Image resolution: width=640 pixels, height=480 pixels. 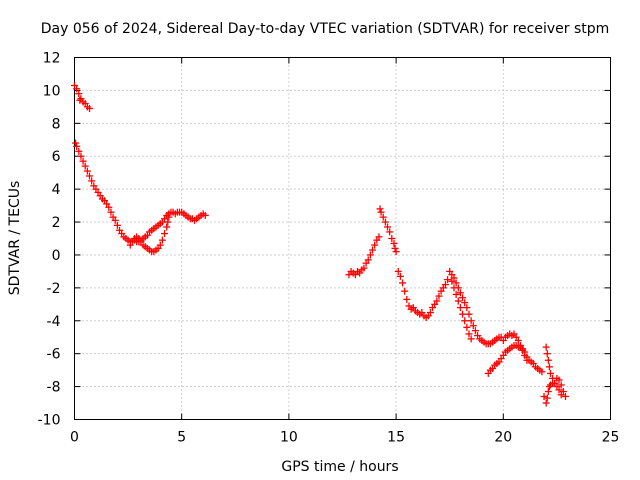 I want to click on x-tick-label: 20, so click(x=503, y=438).